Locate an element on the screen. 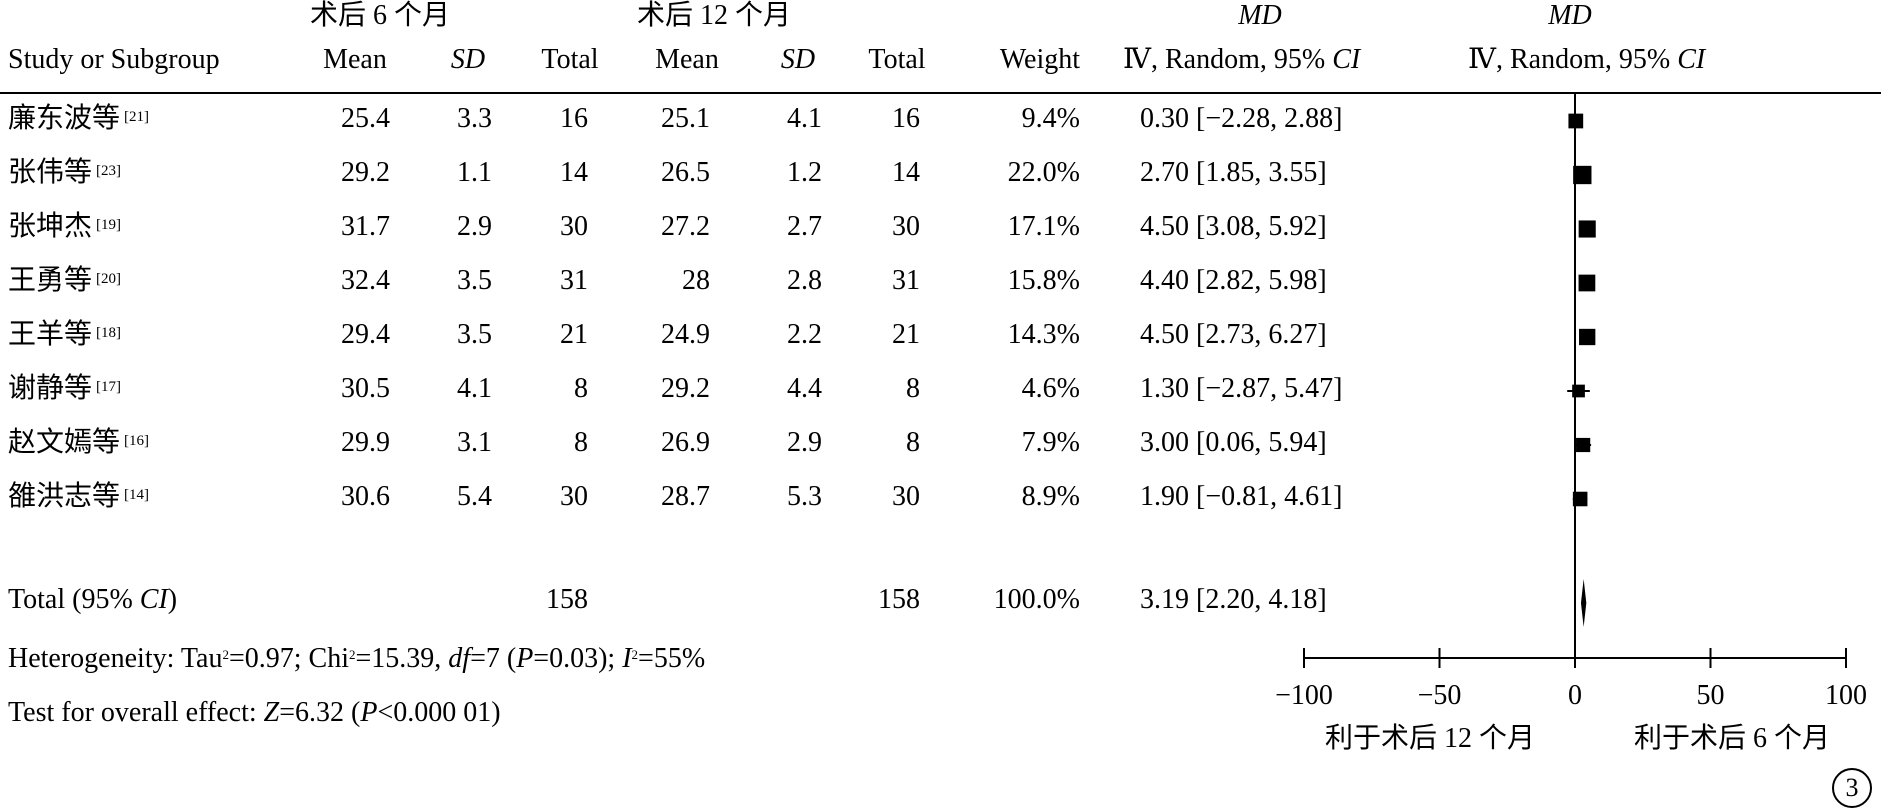  het-i: I is located at coordinates (627, 658).